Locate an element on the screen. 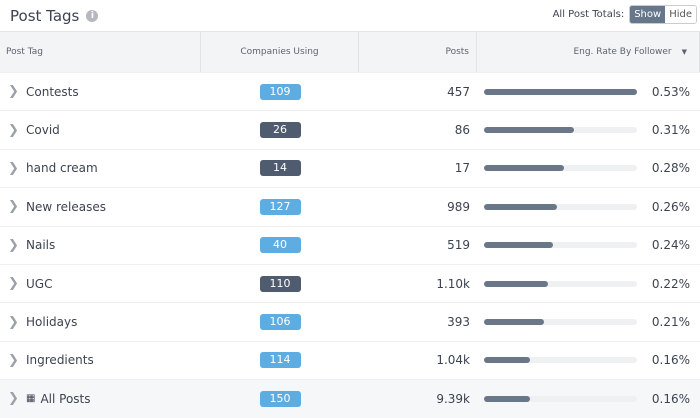  table-row: ❯ Holidays 106 393 0.21% is located at coordinates (350, 321).